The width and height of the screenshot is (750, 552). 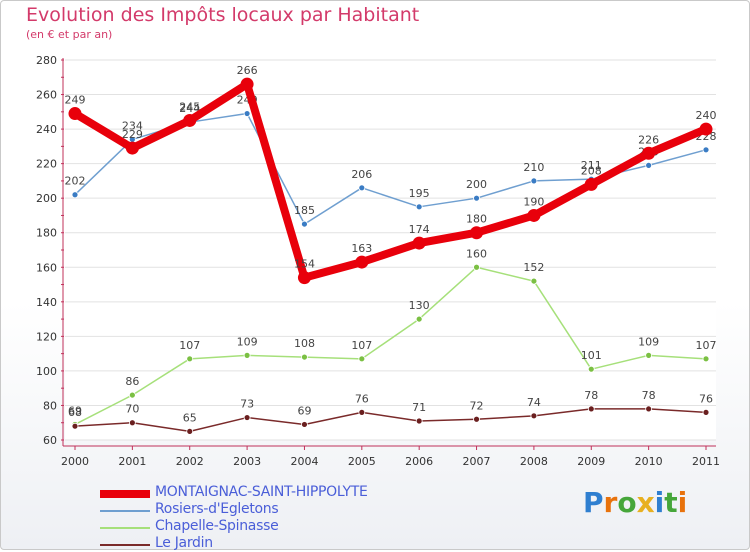 I want to click on data-label: 211, so click(x=591, y=165).